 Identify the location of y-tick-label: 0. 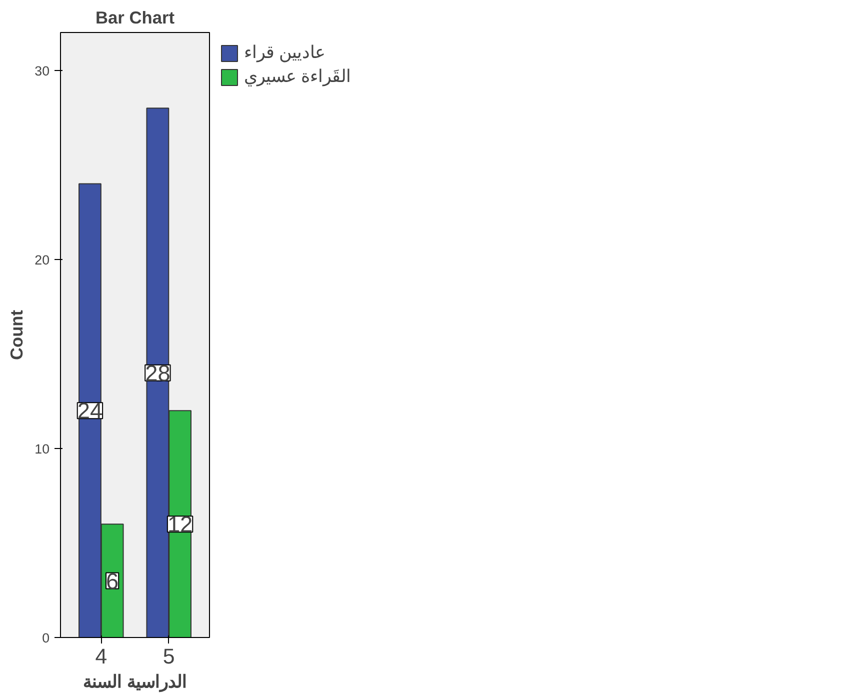
(46, 638).